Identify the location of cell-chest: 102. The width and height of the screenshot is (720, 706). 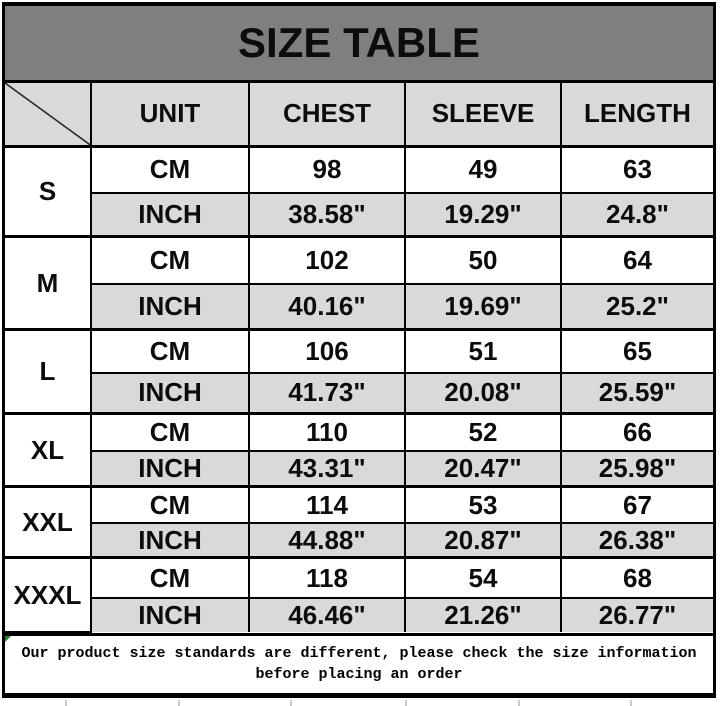
(327, 260).